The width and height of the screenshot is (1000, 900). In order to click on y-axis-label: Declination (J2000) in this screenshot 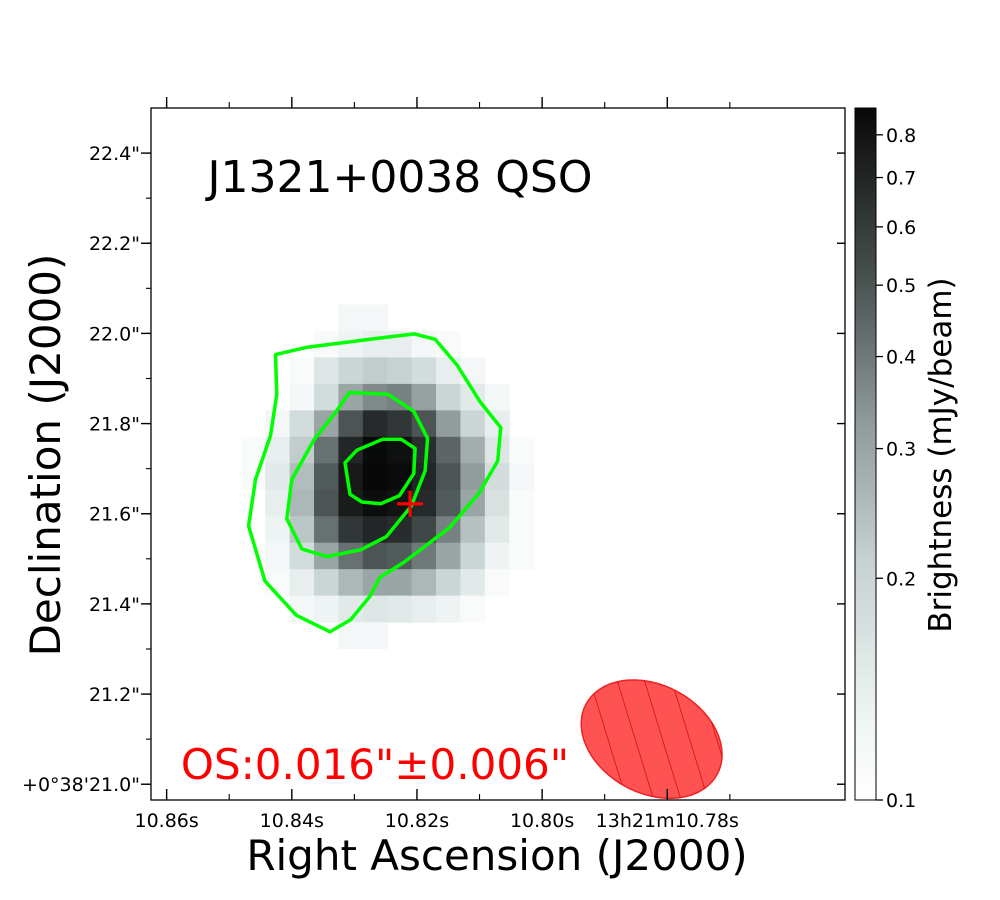, I will do `click(45, 455)`.